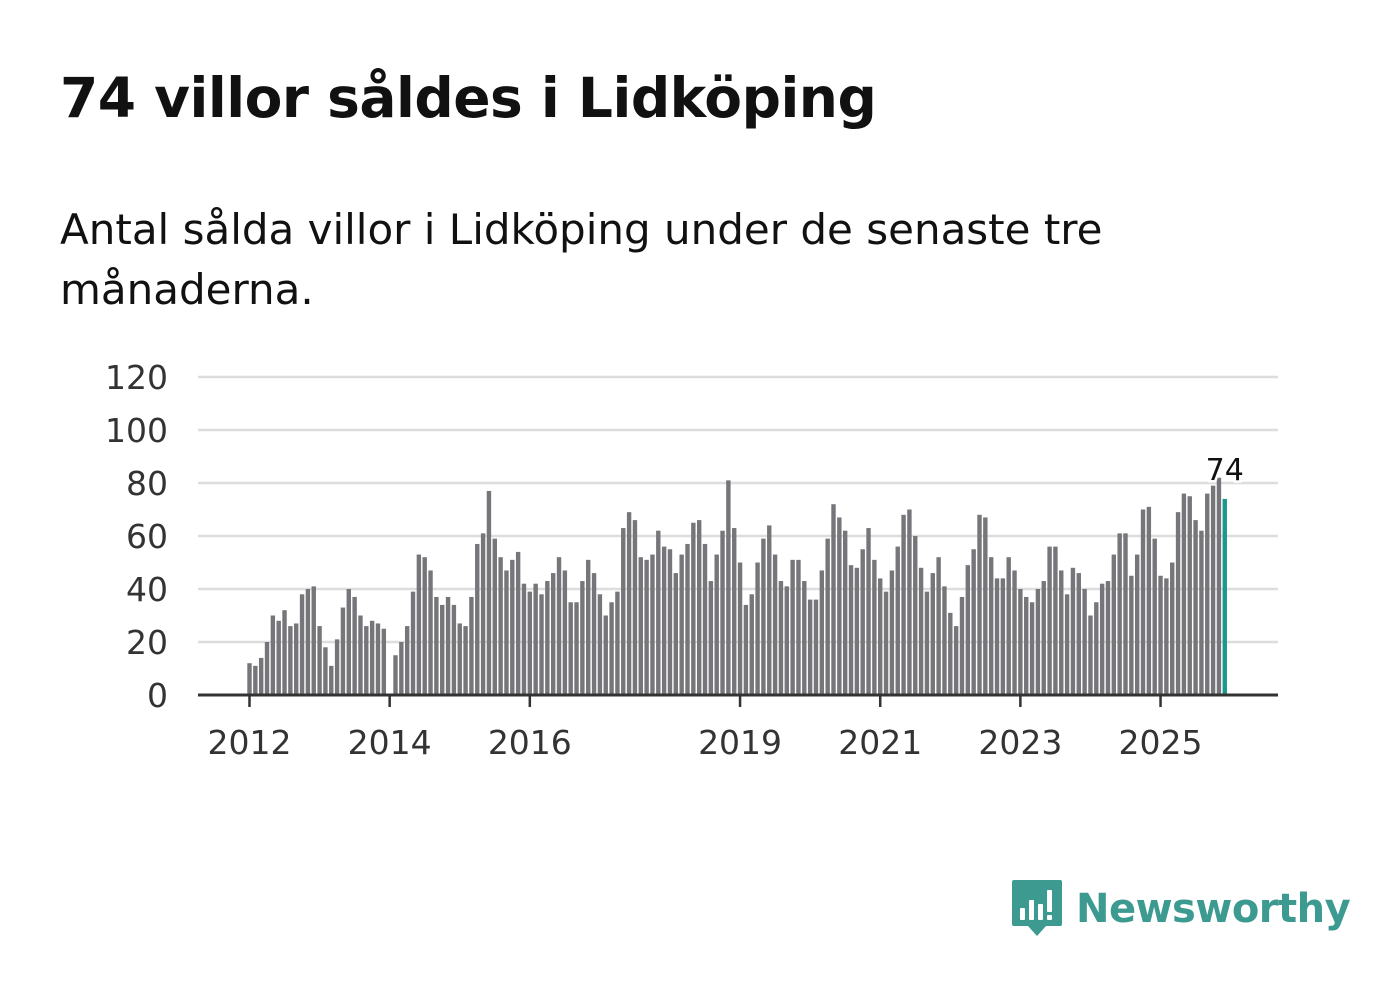 The height and width of the screenshot is (999, 1382). What do you see at coordinates (147, 536) in the screenshot?
I see `y-tick-label: 60` at bounding box center [147, 536].